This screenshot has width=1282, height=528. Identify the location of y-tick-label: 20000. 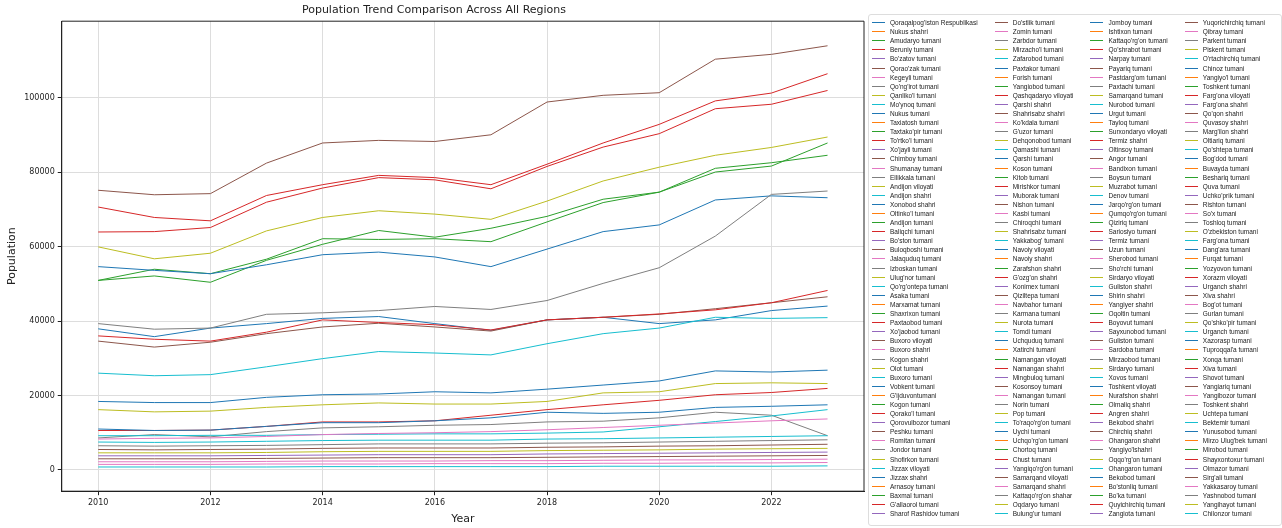
(42, 395).